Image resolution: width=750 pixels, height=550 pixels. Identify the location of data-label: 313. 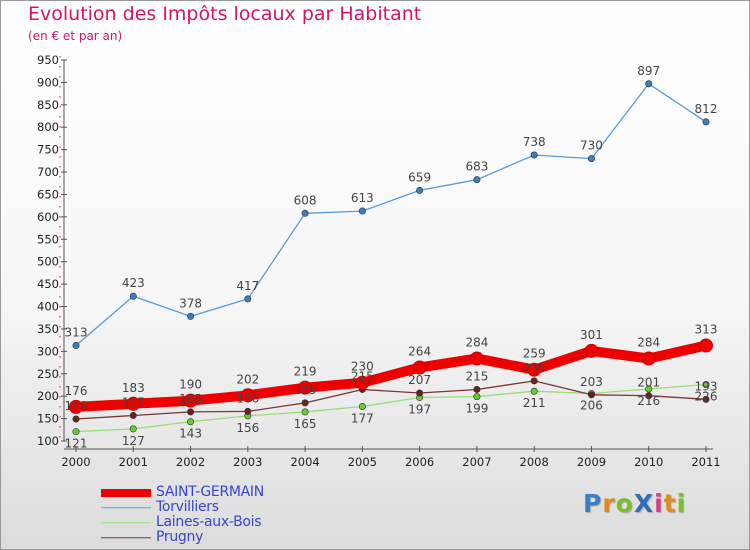
(706, 330).